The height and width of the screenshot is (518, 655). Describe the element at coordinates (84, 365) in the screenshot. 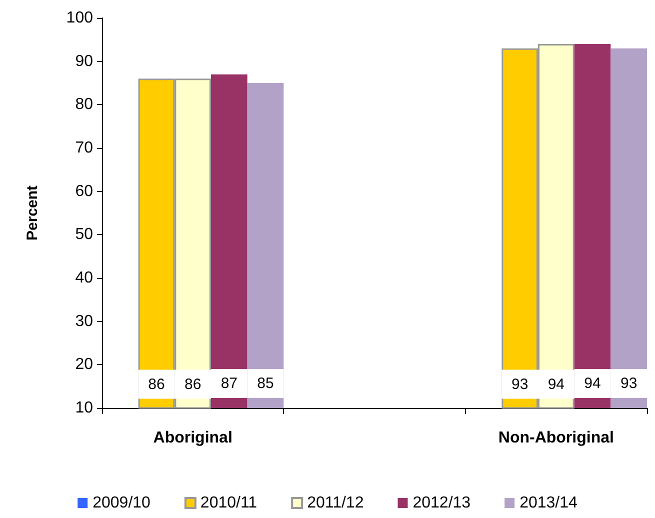

I see `y-tick-label: 20` at that location.